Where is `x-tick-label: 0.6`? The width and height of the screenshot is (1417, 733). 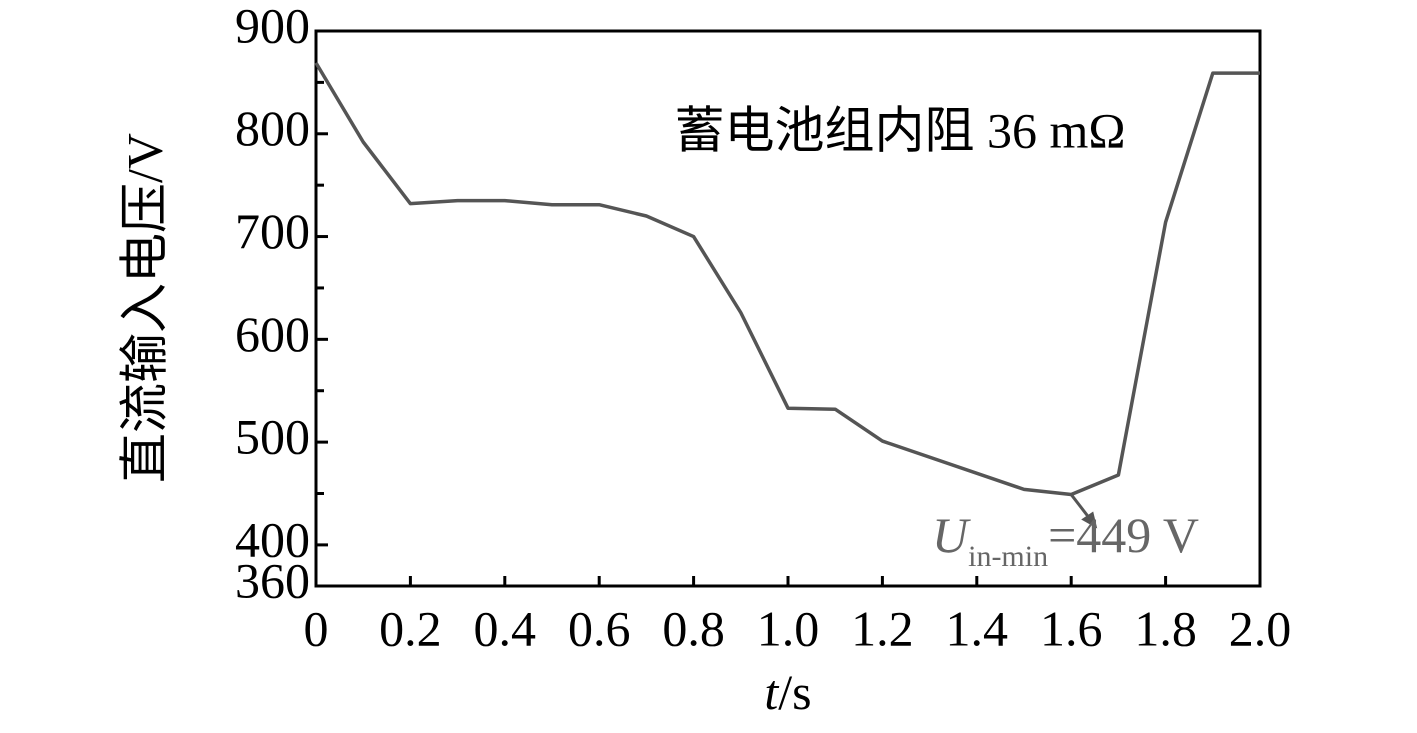
x-tick-label: 0.6 is located at coordinates (599, 628).